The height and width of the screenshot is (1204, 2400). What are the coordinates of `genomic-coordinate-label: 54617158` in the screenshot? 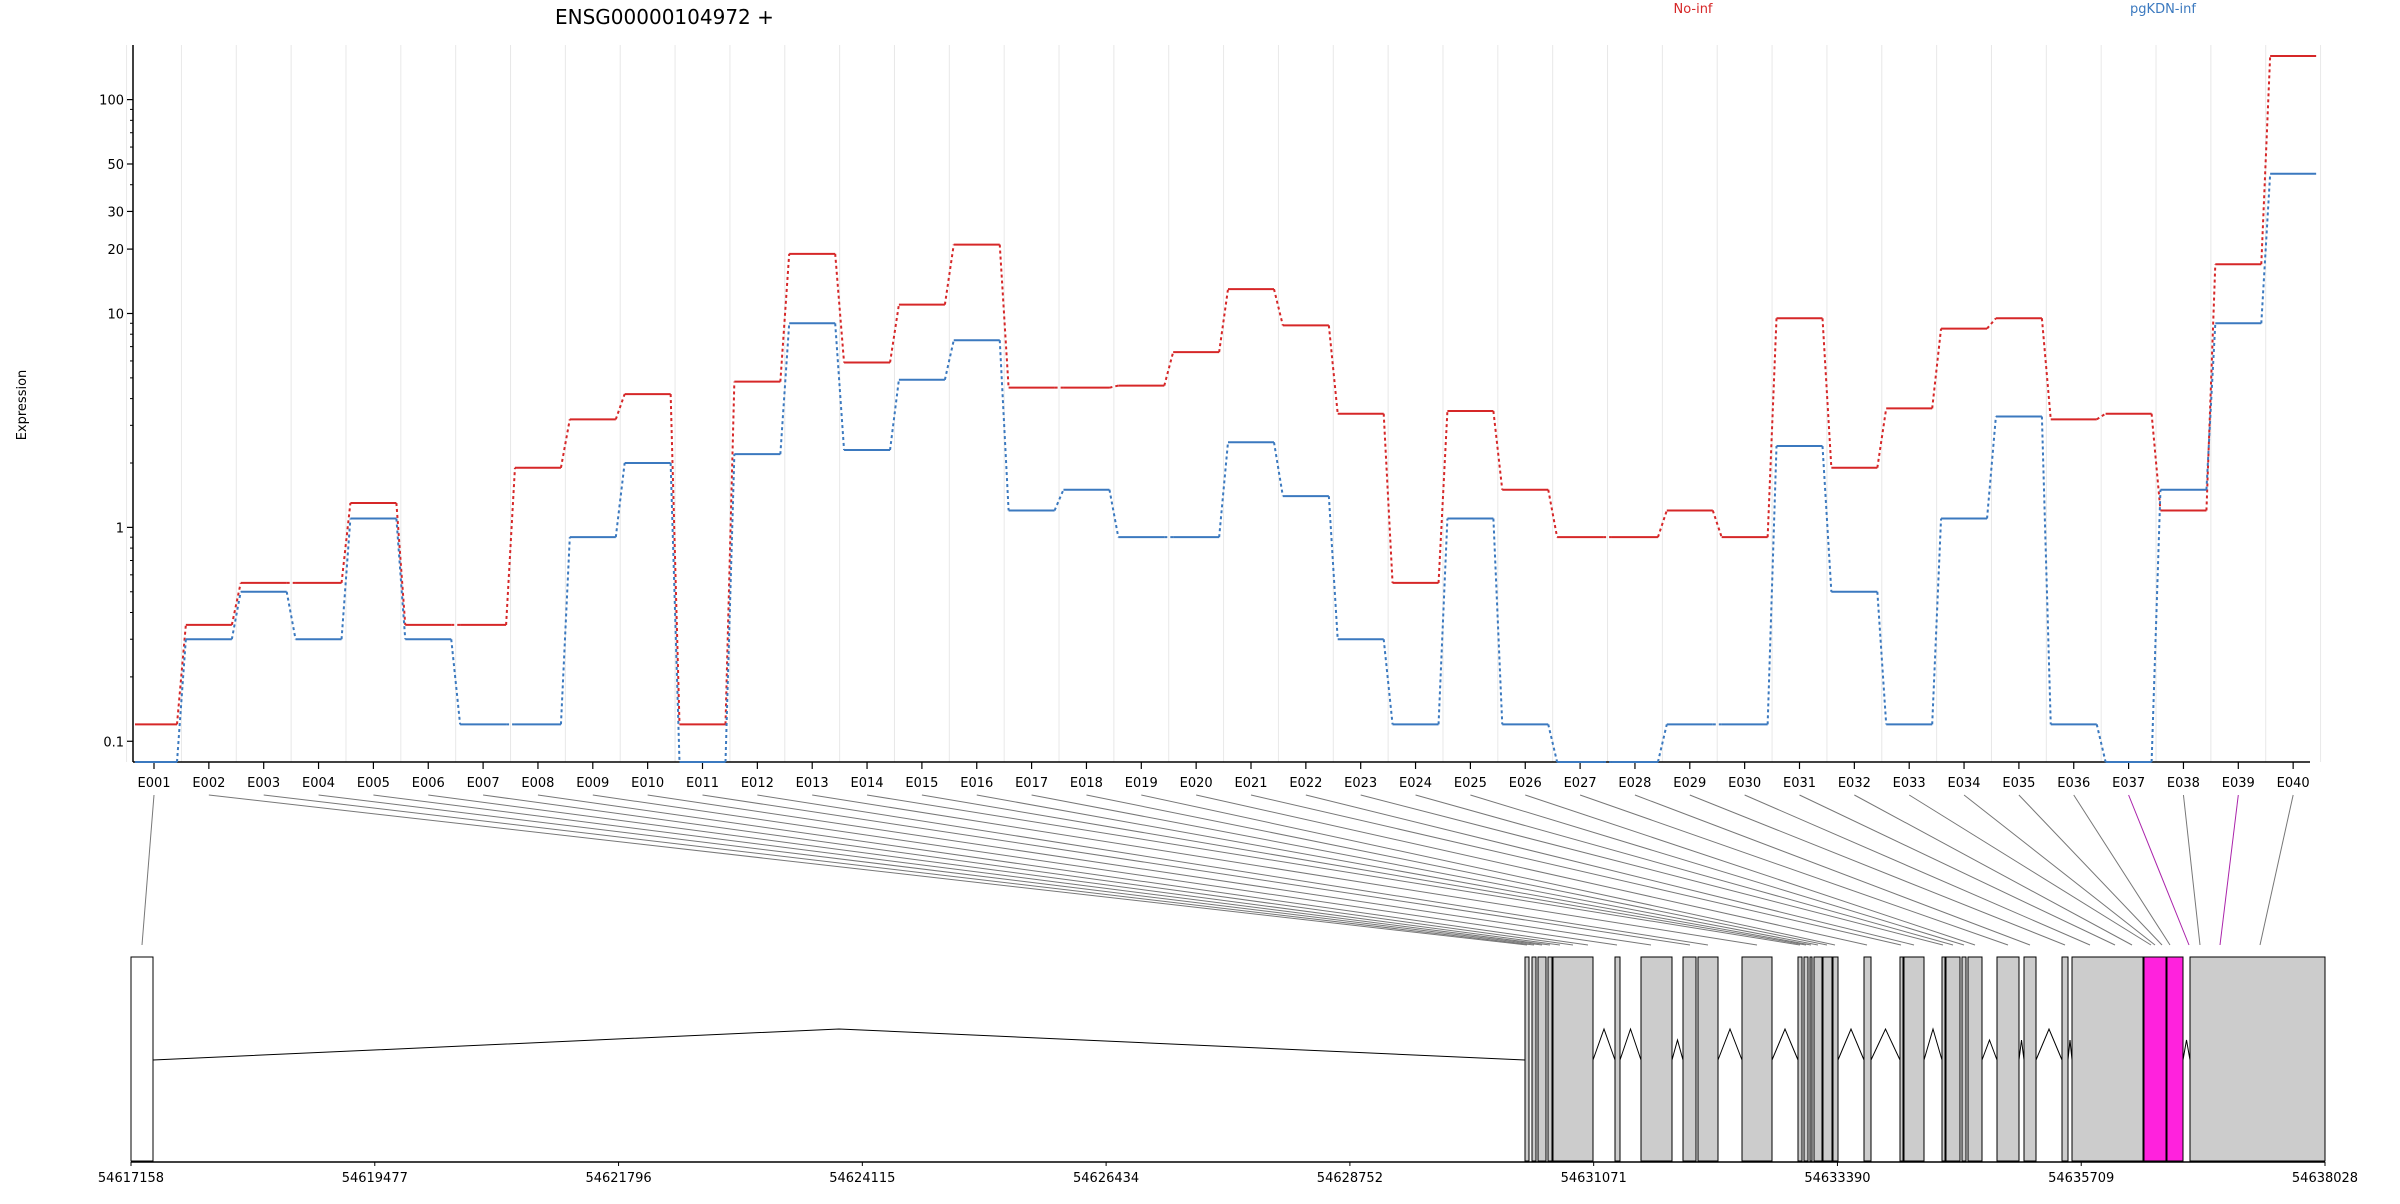 It's located at (131, 1178).